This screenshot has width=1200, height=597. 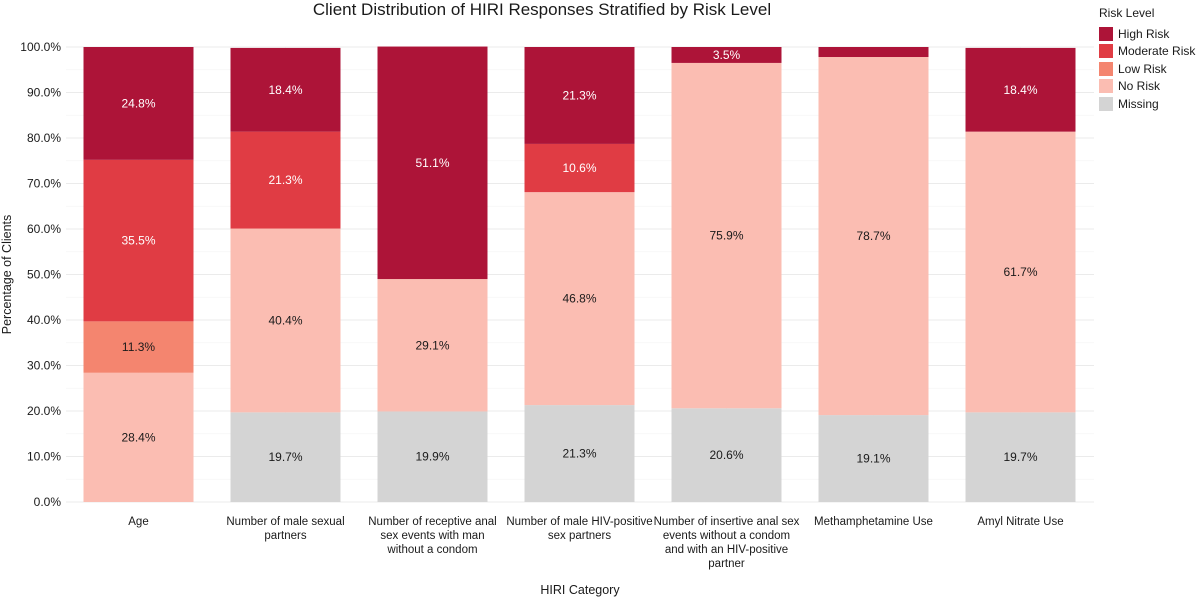 What do you see at coordinates (285, 536) in the screenshot?
I see `x-tick-label: partners` at bounding box center [285, 536].